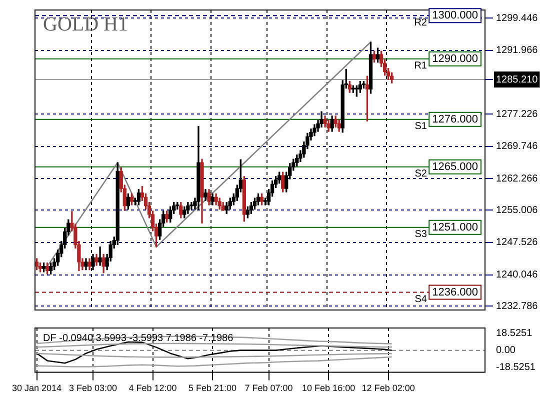 The width and height of the screenshot is (550, 400). Describe the element at coordinates (517, 275) in the screenshot. I see `y-tick-label: 1240.046` at that location.